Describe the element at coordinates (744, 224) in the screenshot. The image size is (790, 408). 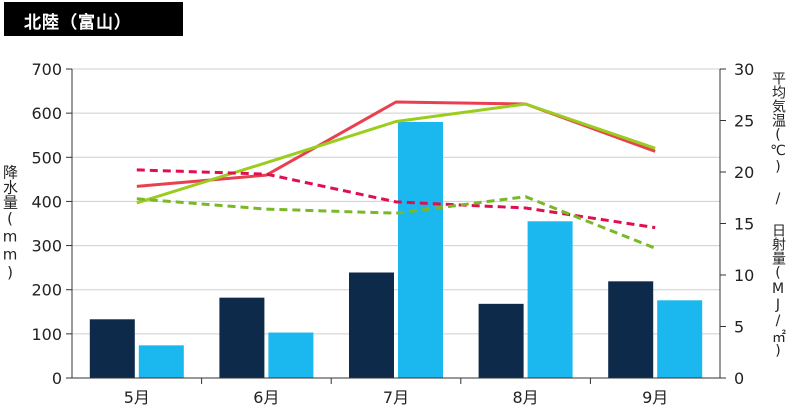
I see `y-right-tick-label: 15` at that location.